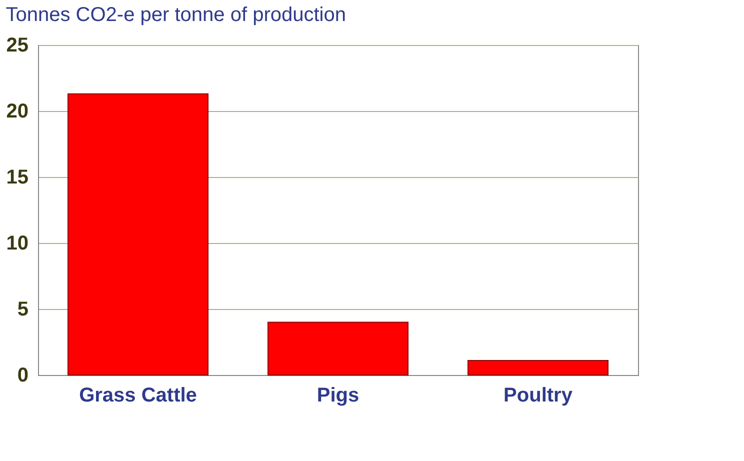 Image resolution: width=744 pixels, height=461 pixels. I want to click on x-tick-label: Poultry, so click(539, 395).